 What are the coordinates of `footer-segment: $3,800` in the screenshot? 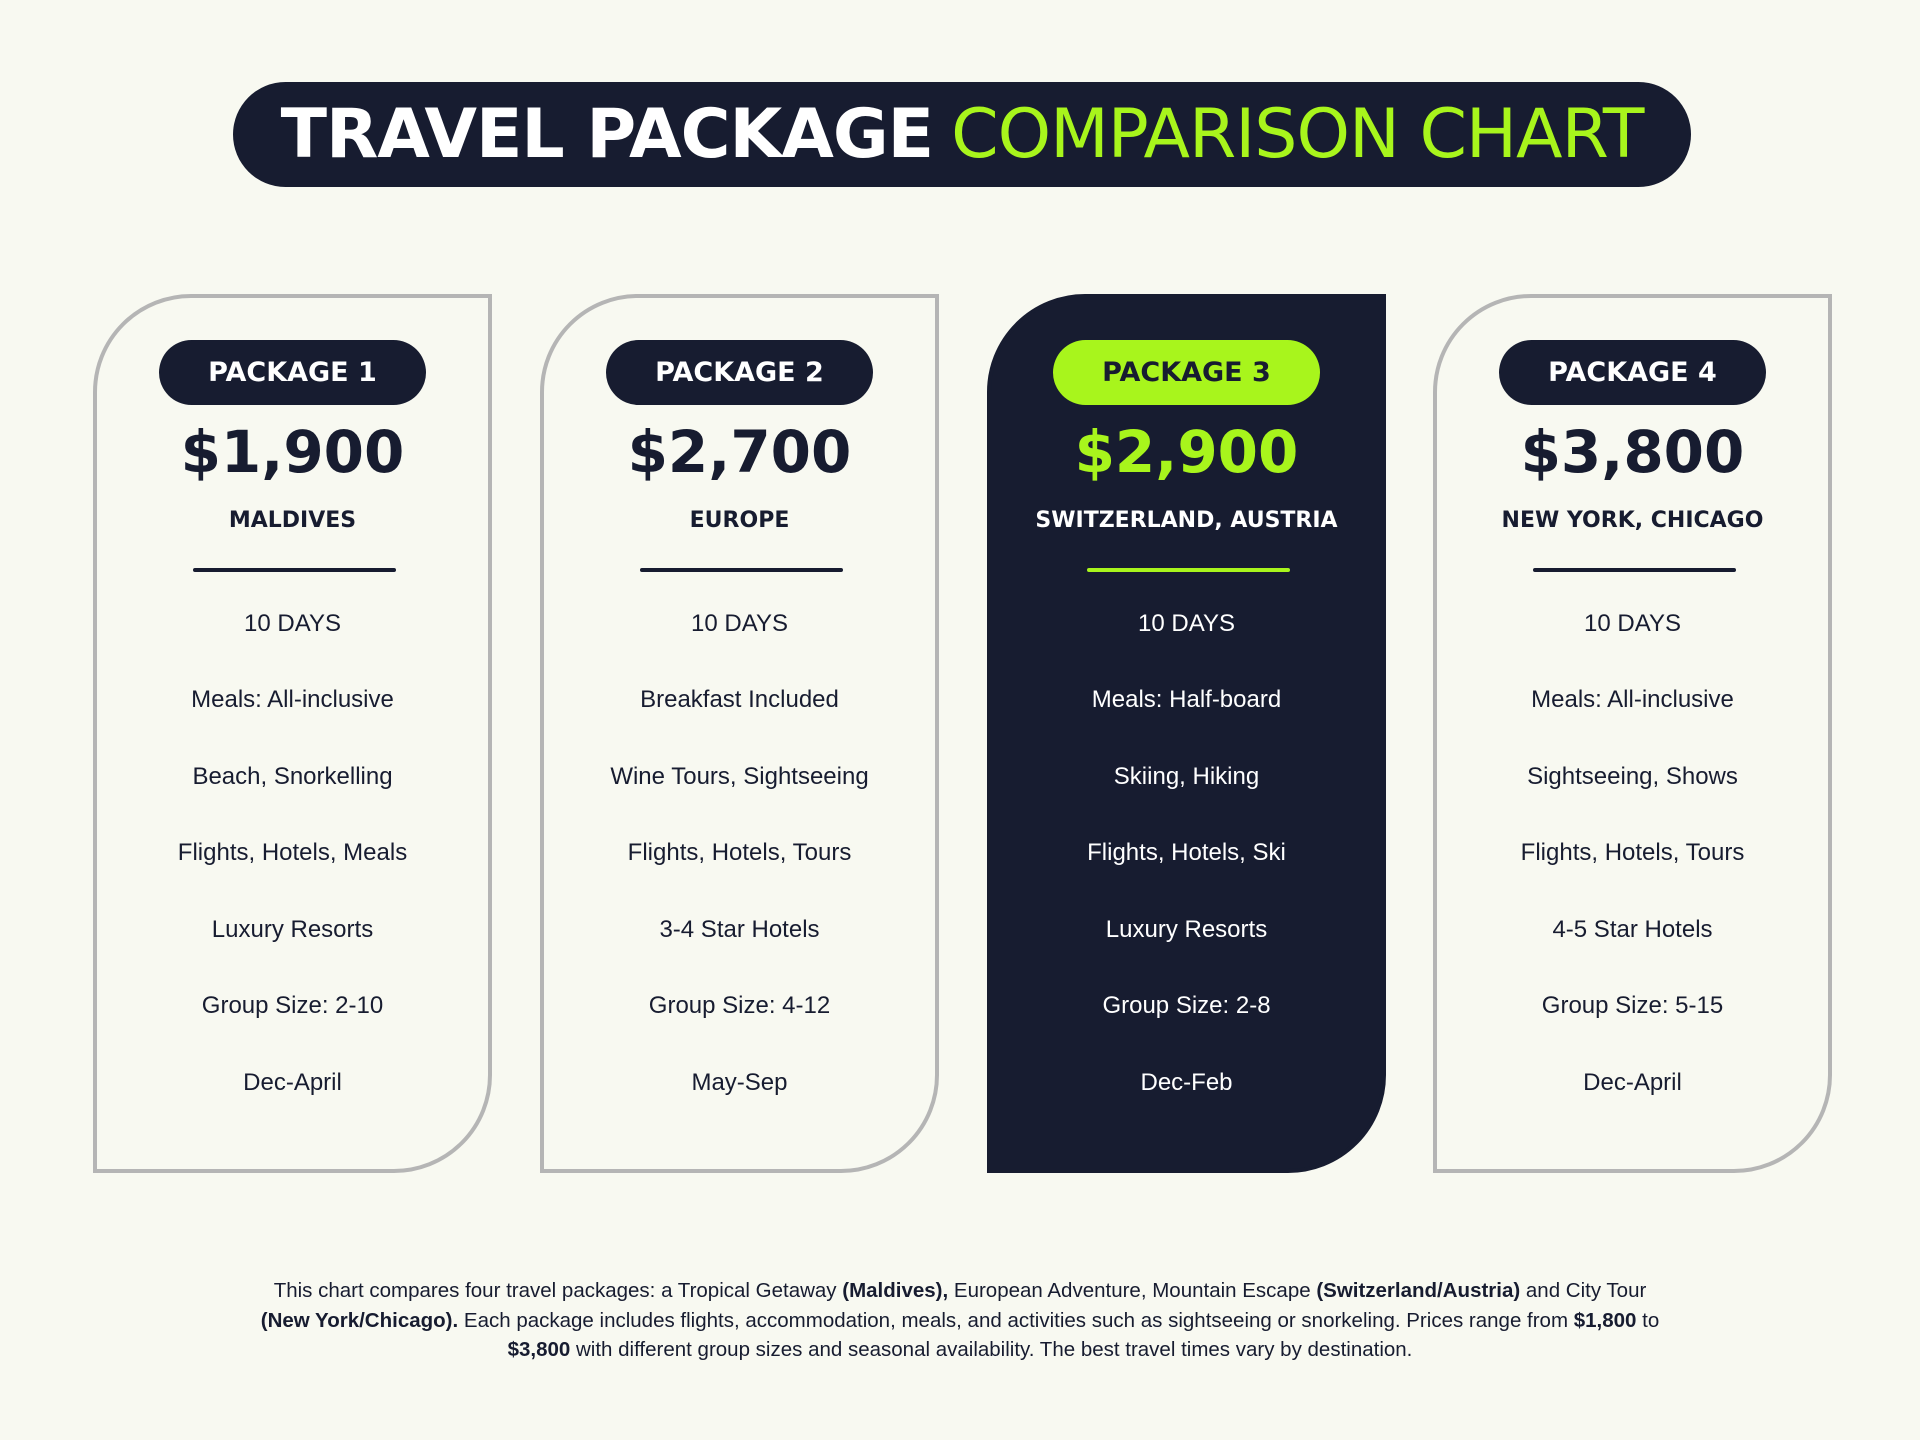 It's located at (539, 1349).